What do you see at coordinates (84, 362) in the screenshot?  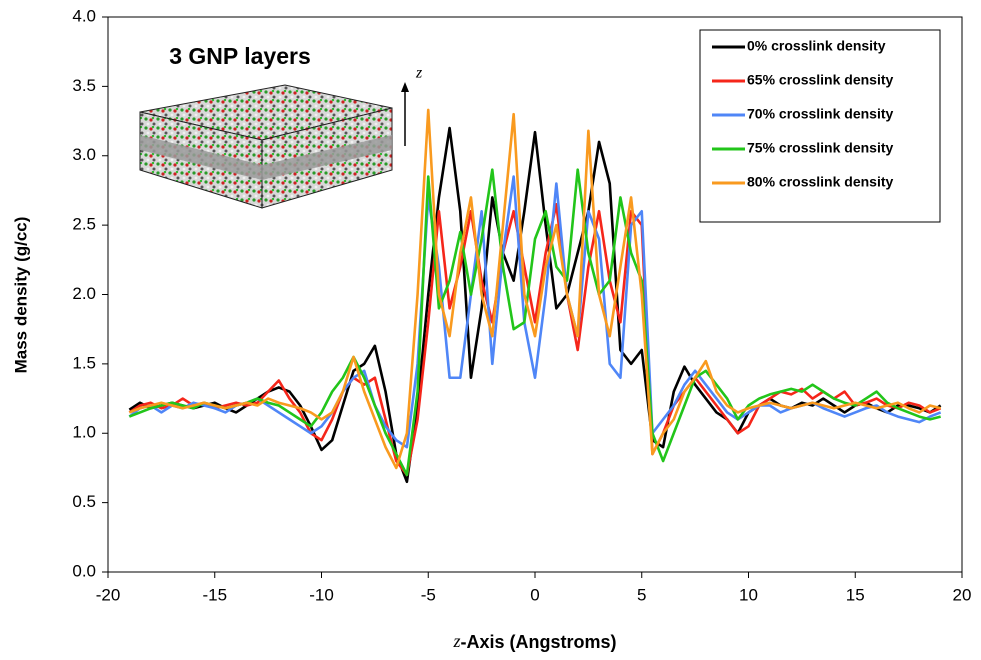 I see `y-tick-label: 1.5` at bounding box center [84, 362].